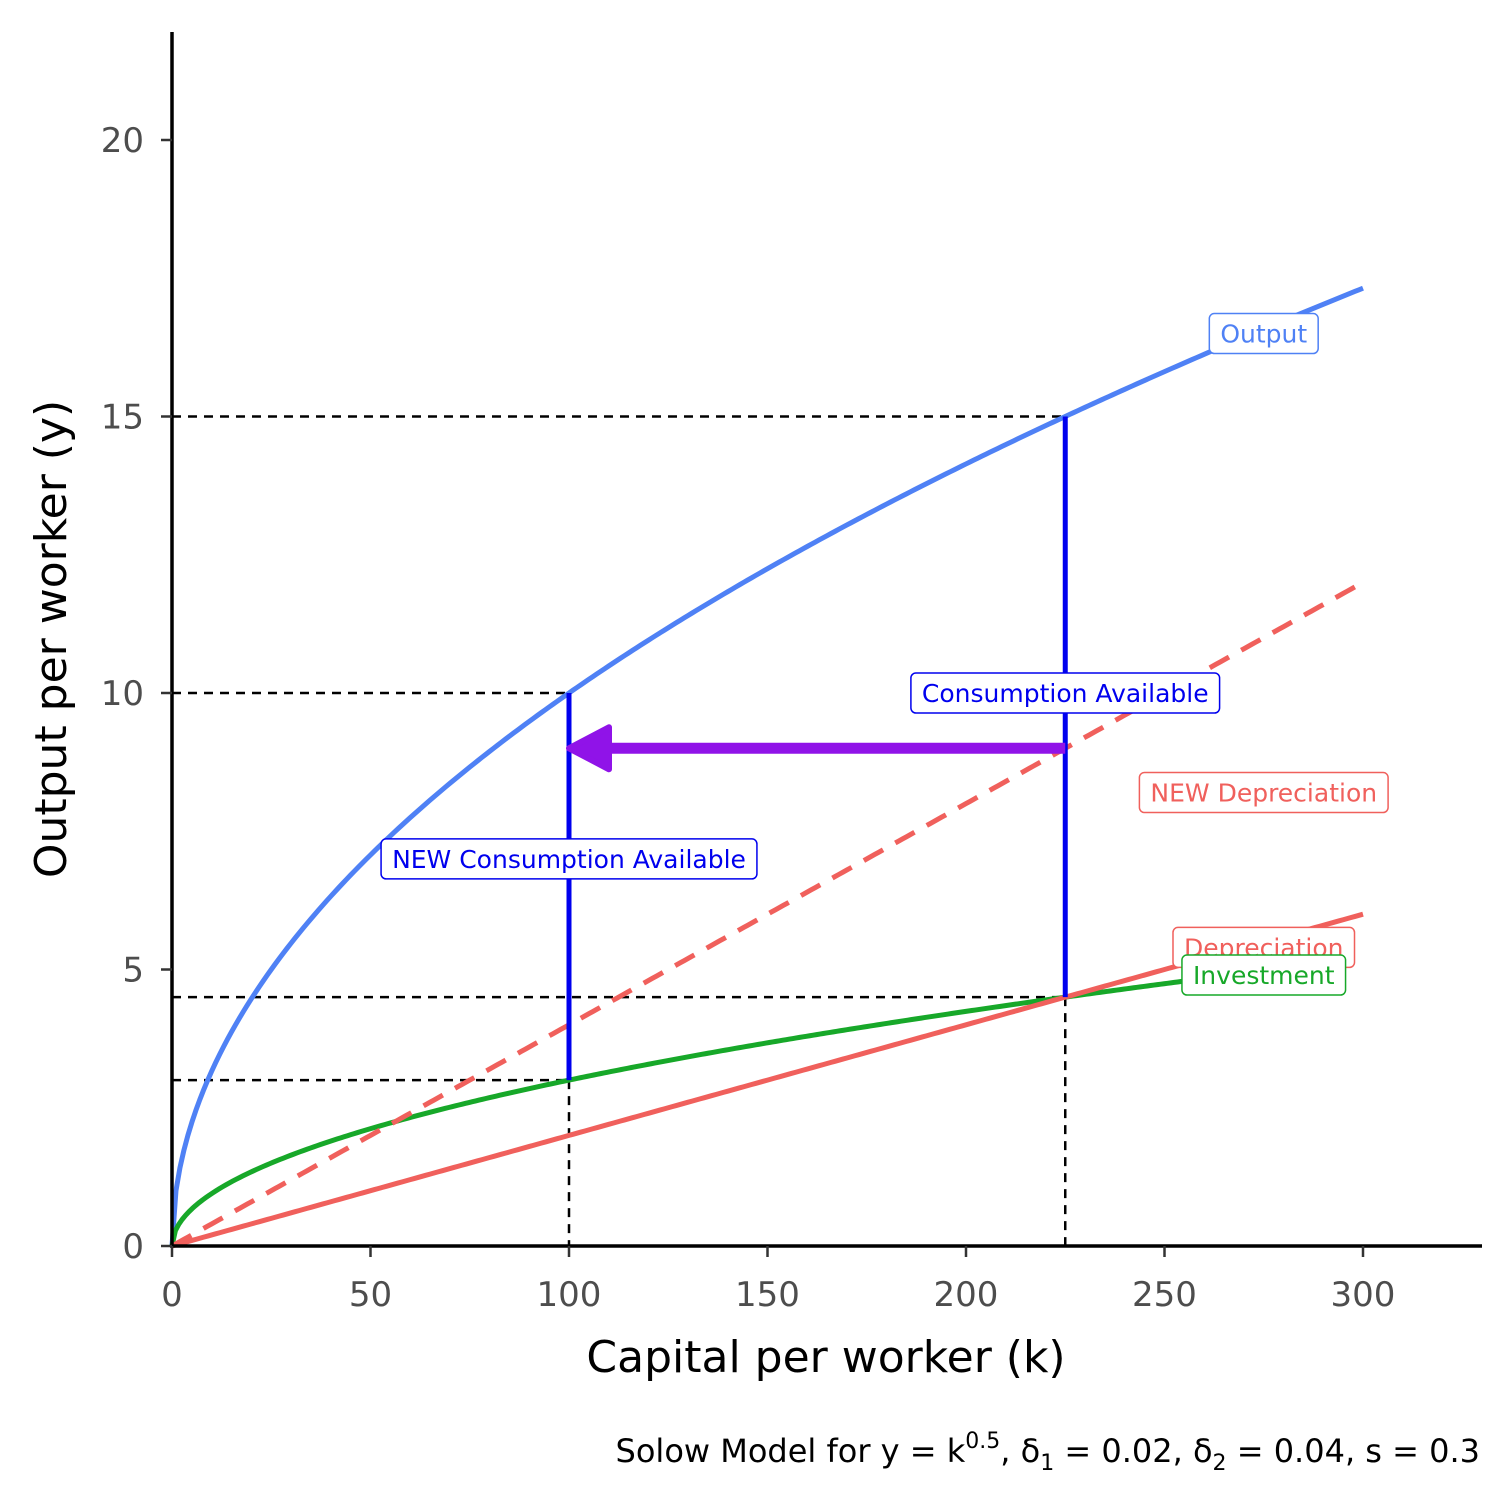 The height and width of the screenshot is (1512, 1512). I want to click on label-new-consumption-available: NEW Consumption Available, so click(569, 859).